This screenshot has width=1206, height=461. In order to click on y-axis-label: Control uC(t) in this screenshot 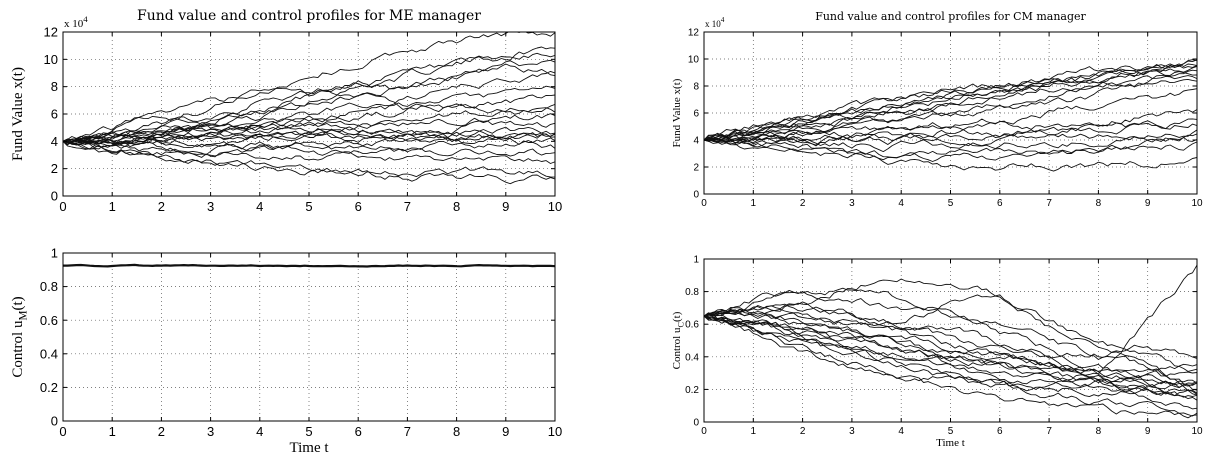, I will do `click(678, 340)`.